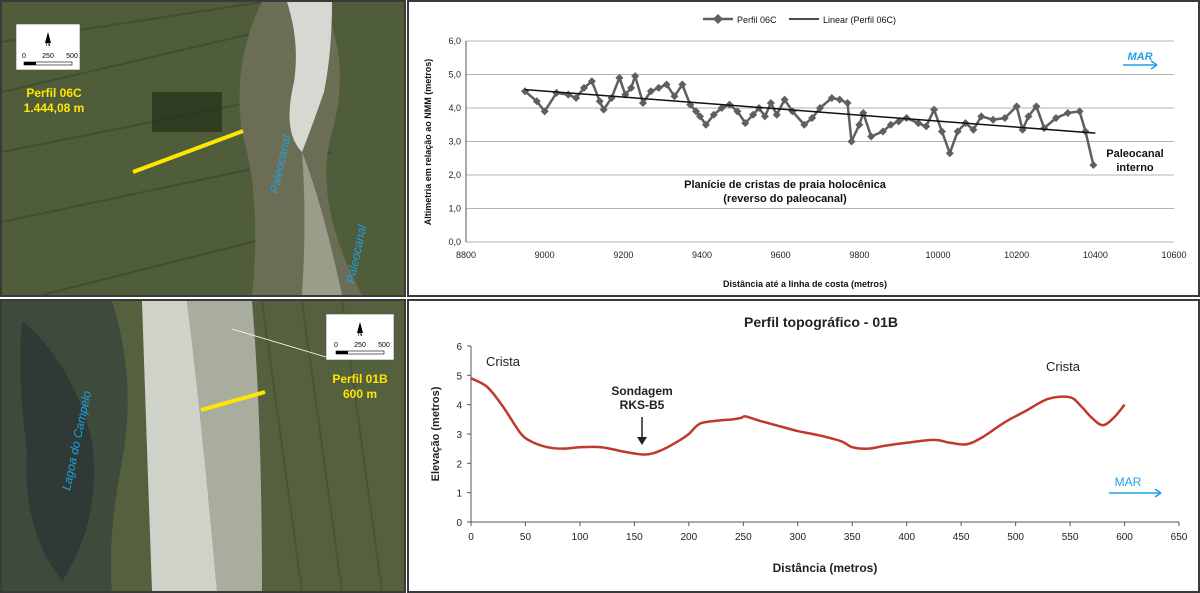  Describe the element at coordinates (1070, 537) in the screenshot. I see `x-tick-label: 550` at that location.